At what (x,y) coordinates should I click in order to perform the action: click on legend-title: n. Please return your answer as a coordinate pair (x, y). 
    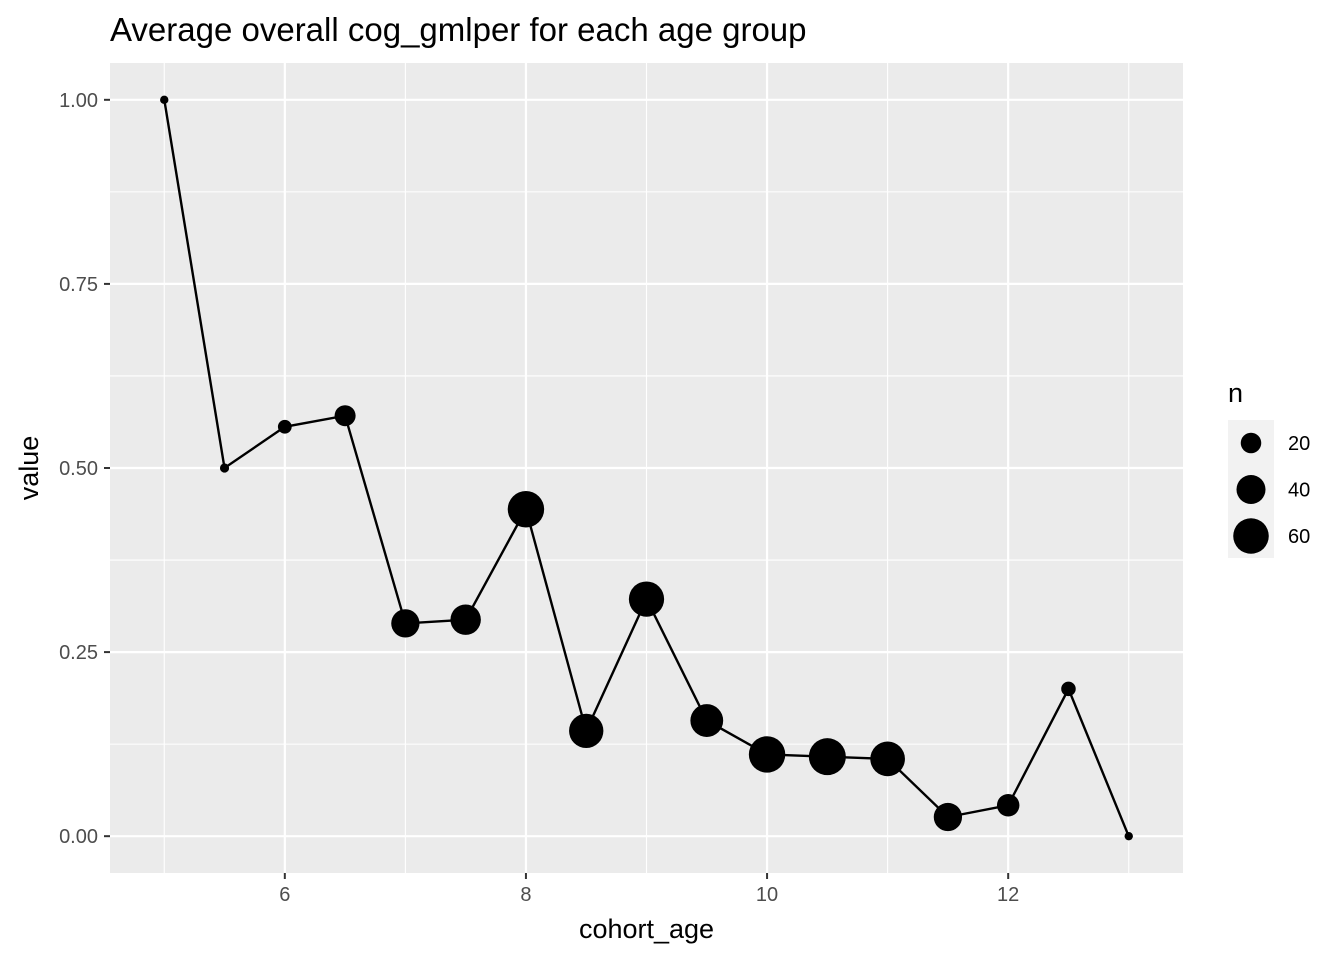
    Looking at the image, I should click on (1235, 393).